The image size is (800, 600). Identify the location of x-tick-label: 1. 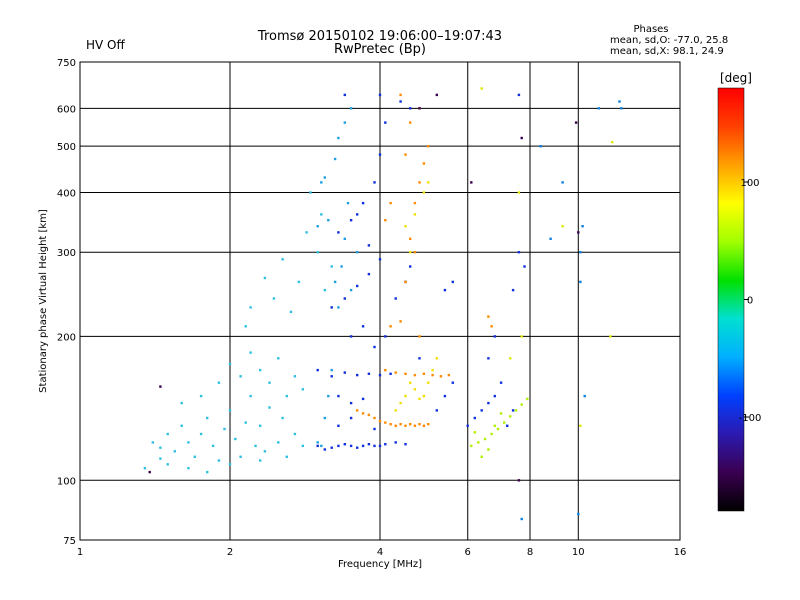
(80, 552).